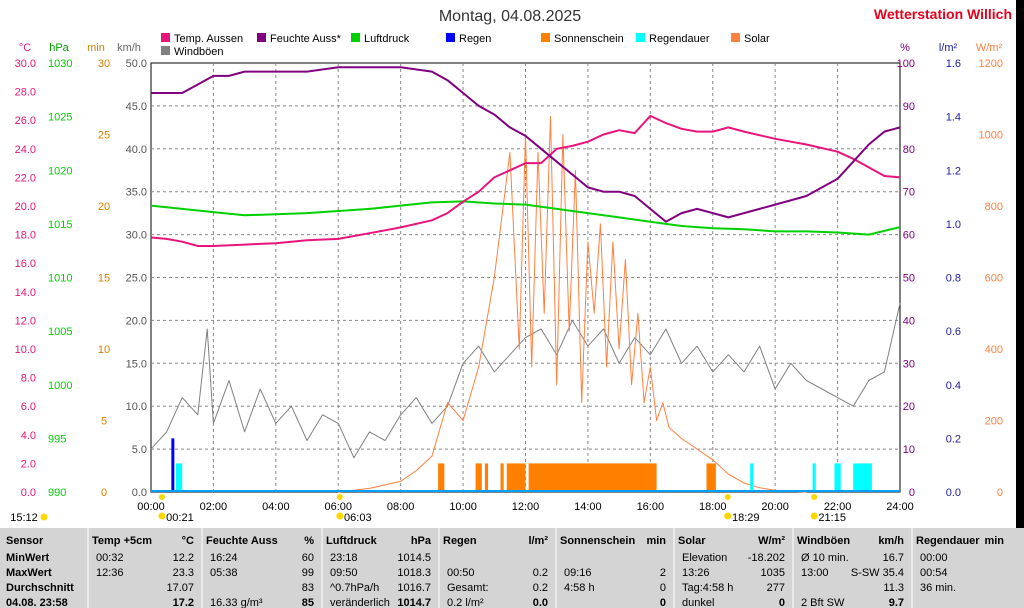 The width and height of the screenshot is (1024, 608). I want to click on rain-tick-label: 1.6, so click(953, 64).